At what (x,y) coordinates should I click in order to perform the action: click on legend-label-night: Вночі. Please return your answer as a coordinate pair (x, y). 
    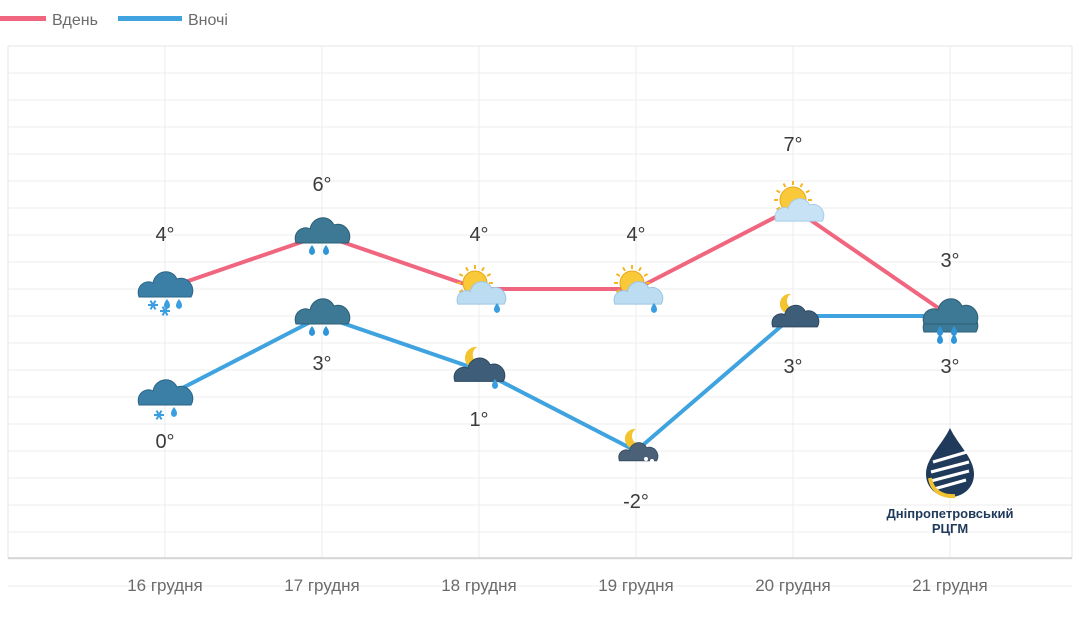
    Looking at the image, I should click on (208, 20).